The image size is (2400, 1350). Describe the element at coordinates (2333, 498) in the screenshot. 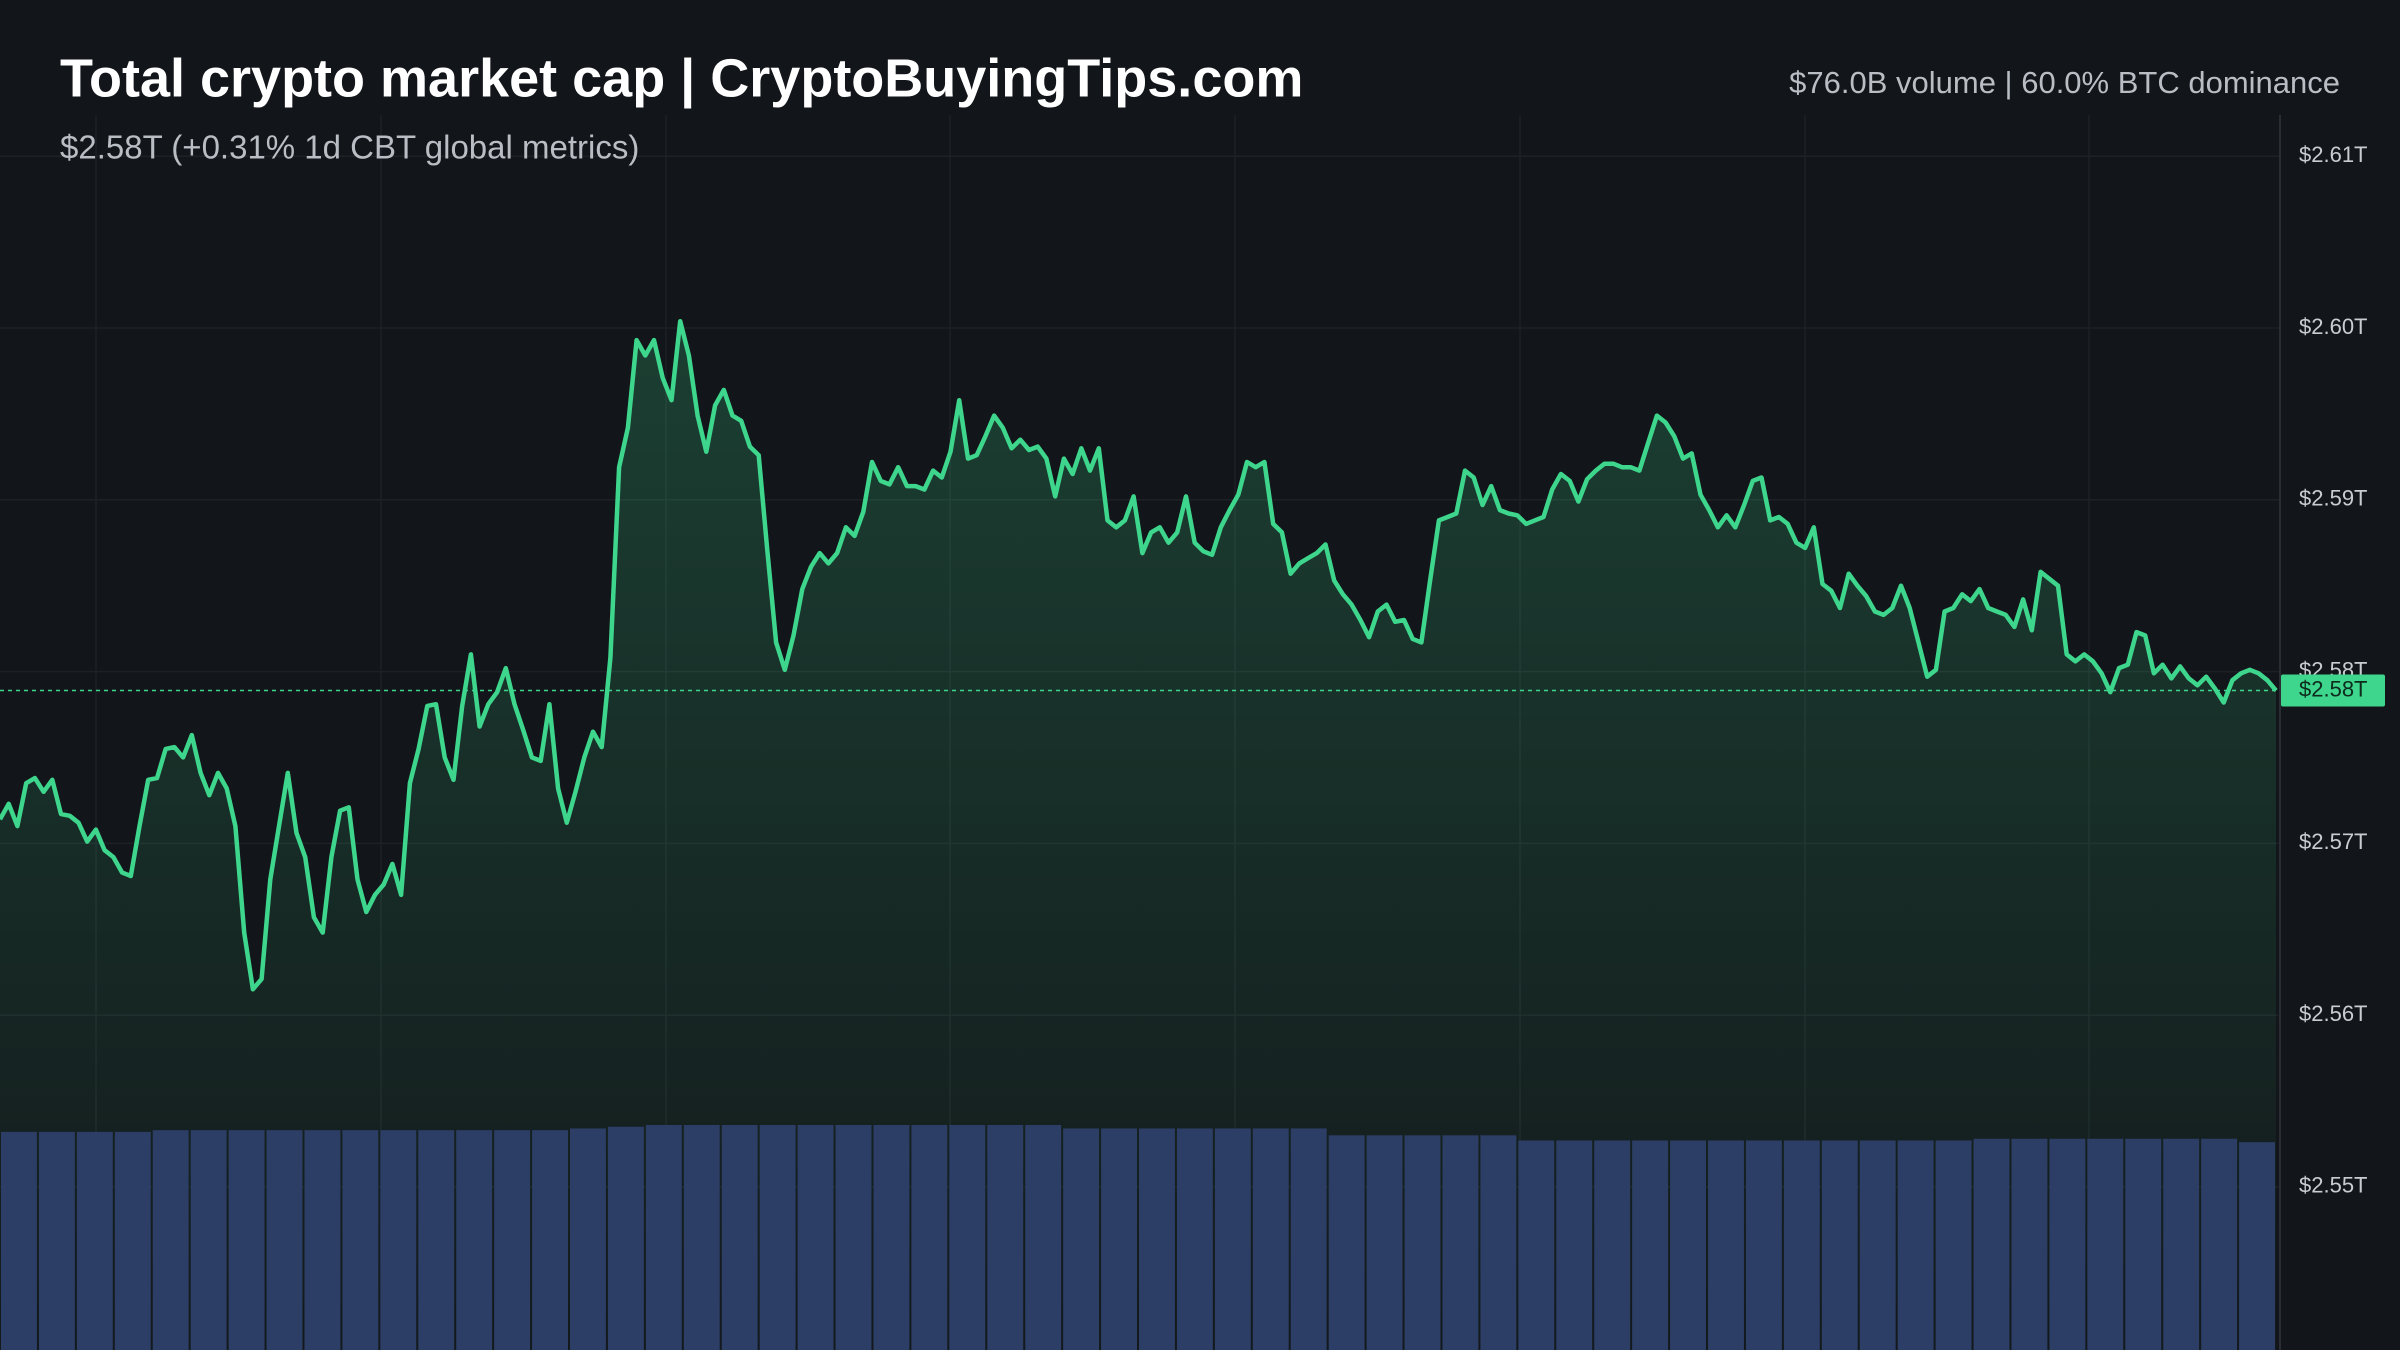

I see `y-tick-label: $2.59T` at that location.